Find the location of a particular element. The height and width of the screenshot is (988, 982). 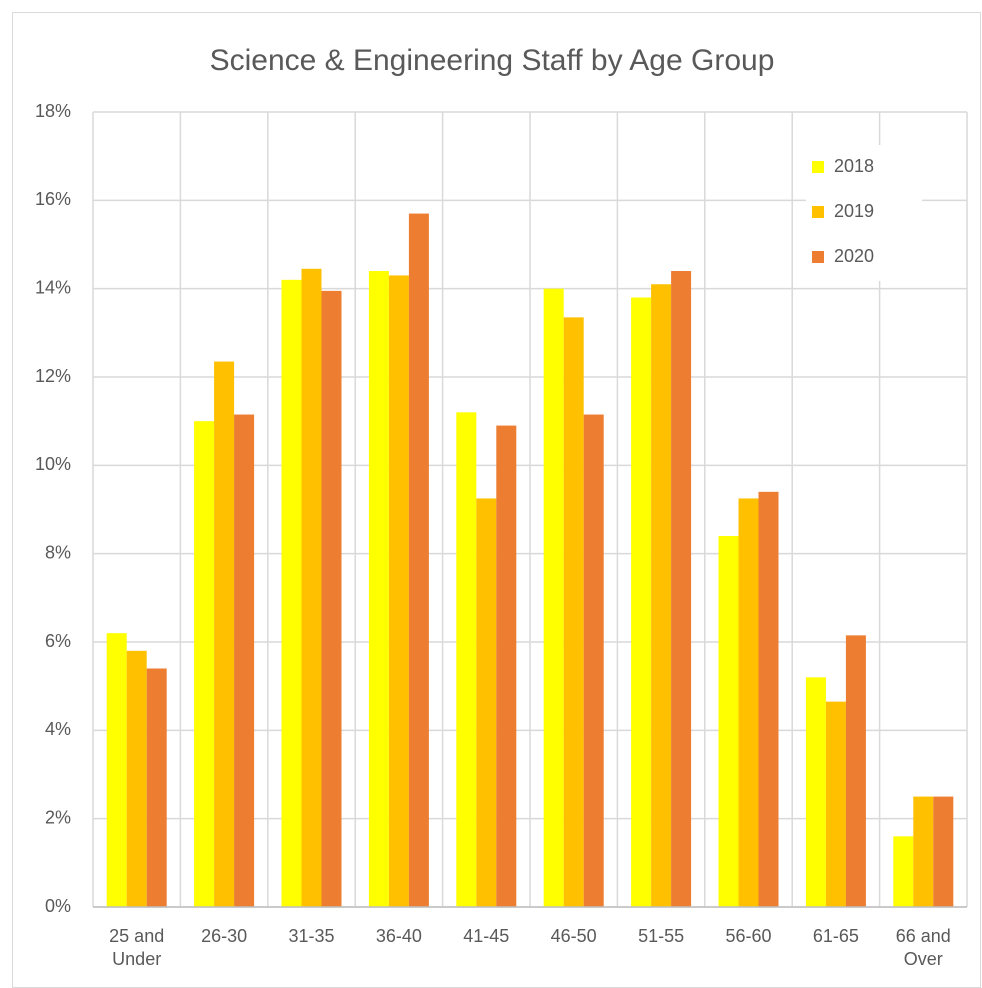

legend-background is located at coordinates (864, 213).